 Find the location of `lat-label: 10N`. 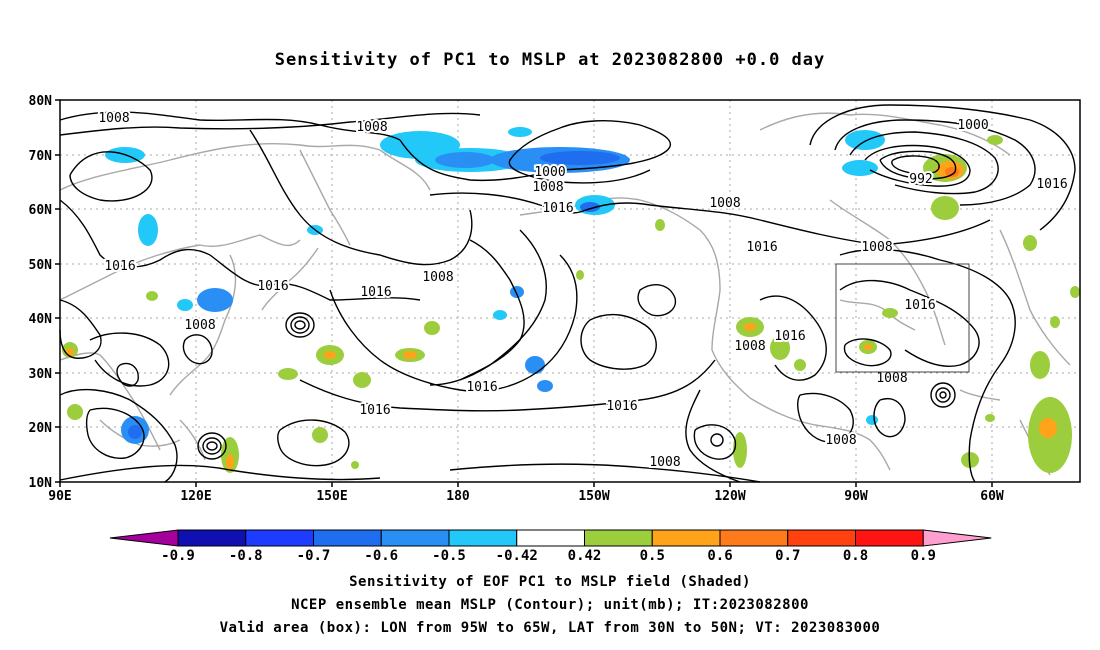

lat-label: 10N is located at coordinates (41, 483).